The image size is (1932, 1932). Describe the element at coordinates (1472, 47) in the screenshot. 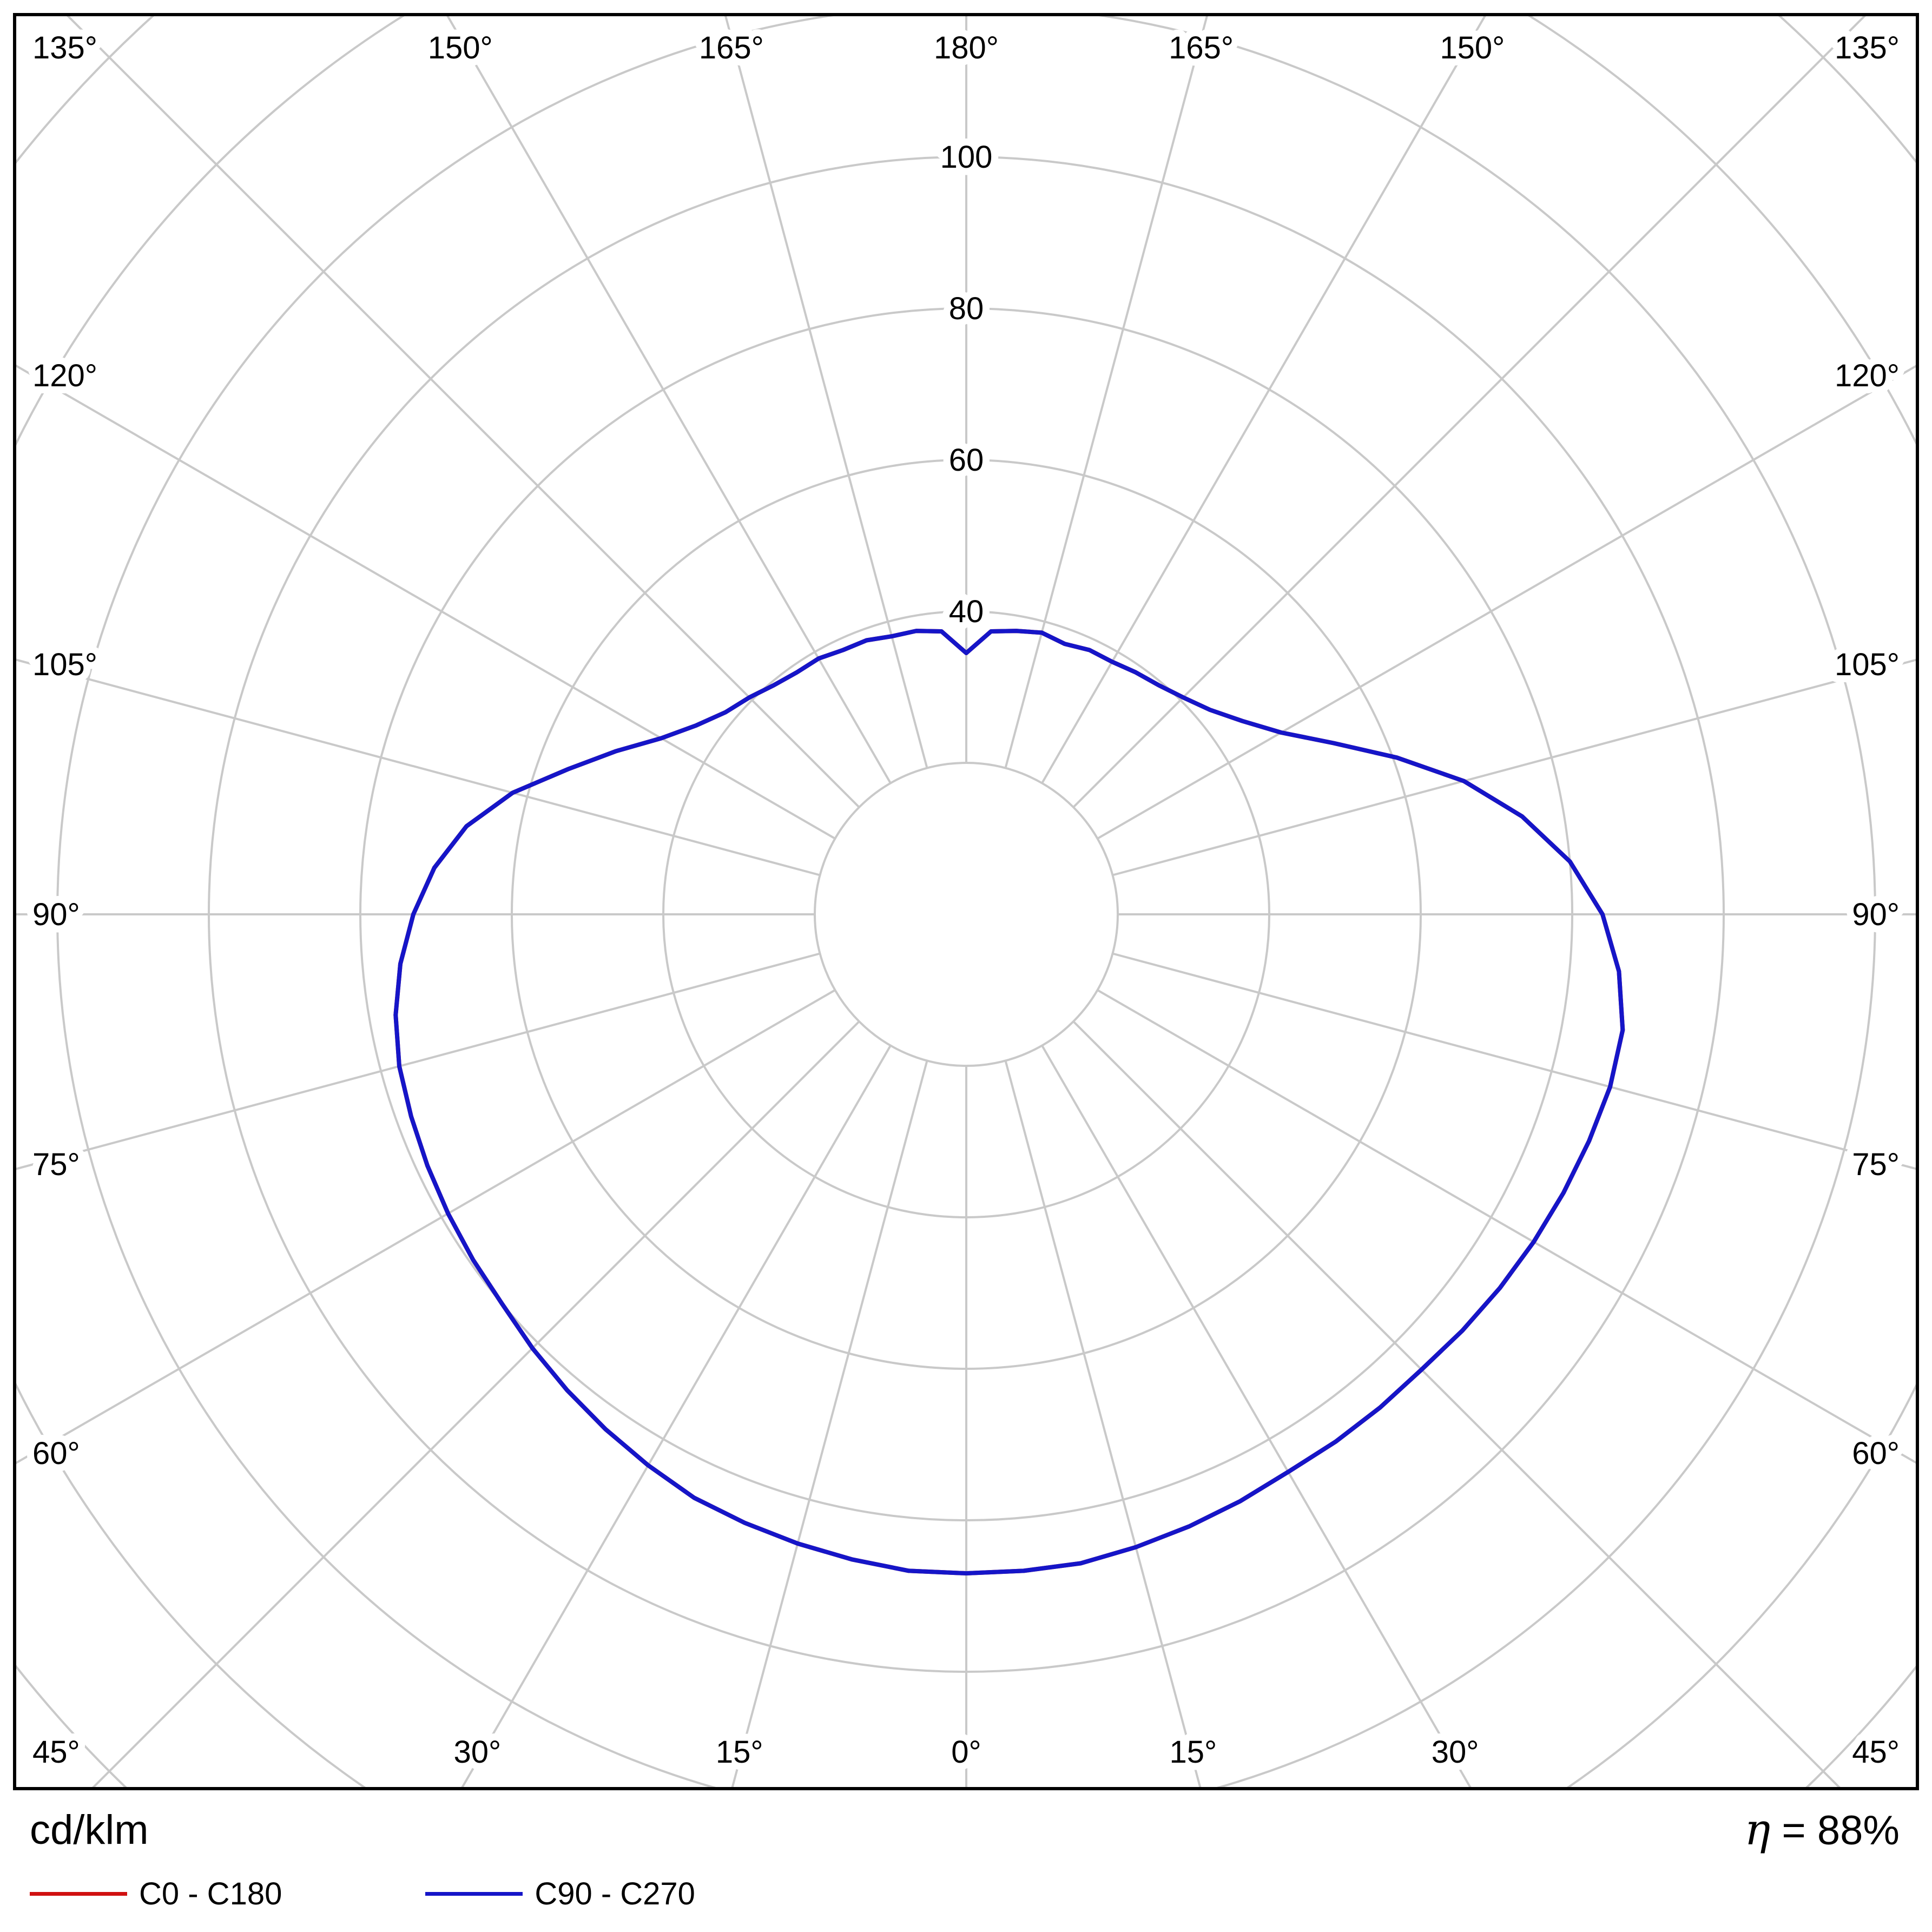

I see `angle-label-150-right: 150°` at that location.